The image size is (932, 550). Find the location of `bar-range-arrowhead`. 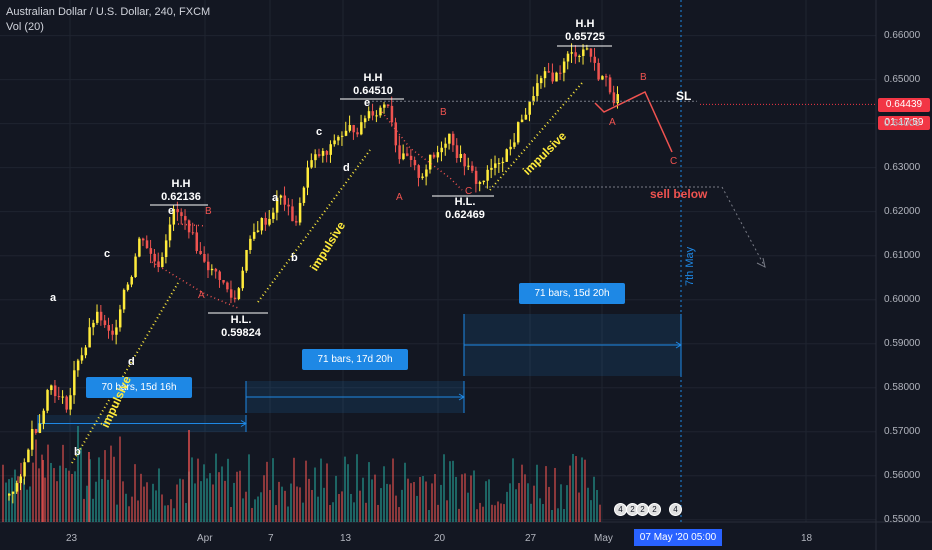

bar-range-arrowhead is located at coordinates (243, 423).